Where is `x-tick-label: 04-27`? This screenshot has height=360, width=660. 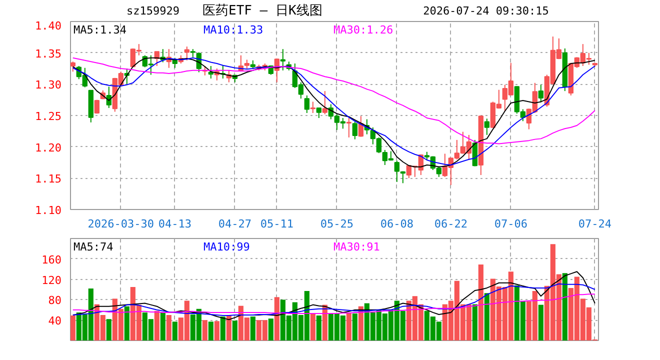
x-tick-label: 04-27 is located at coordinates (235, 224).